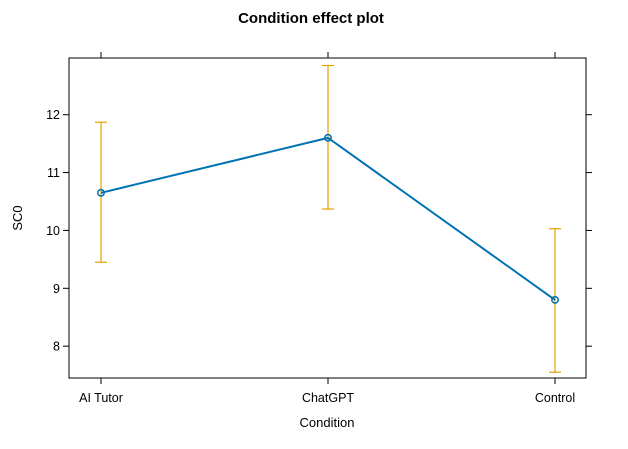  What do you see at coordinates (53, 231) in the screenshot?
I see `y-tick-label-10: 10` at bounding box center [53, 231].